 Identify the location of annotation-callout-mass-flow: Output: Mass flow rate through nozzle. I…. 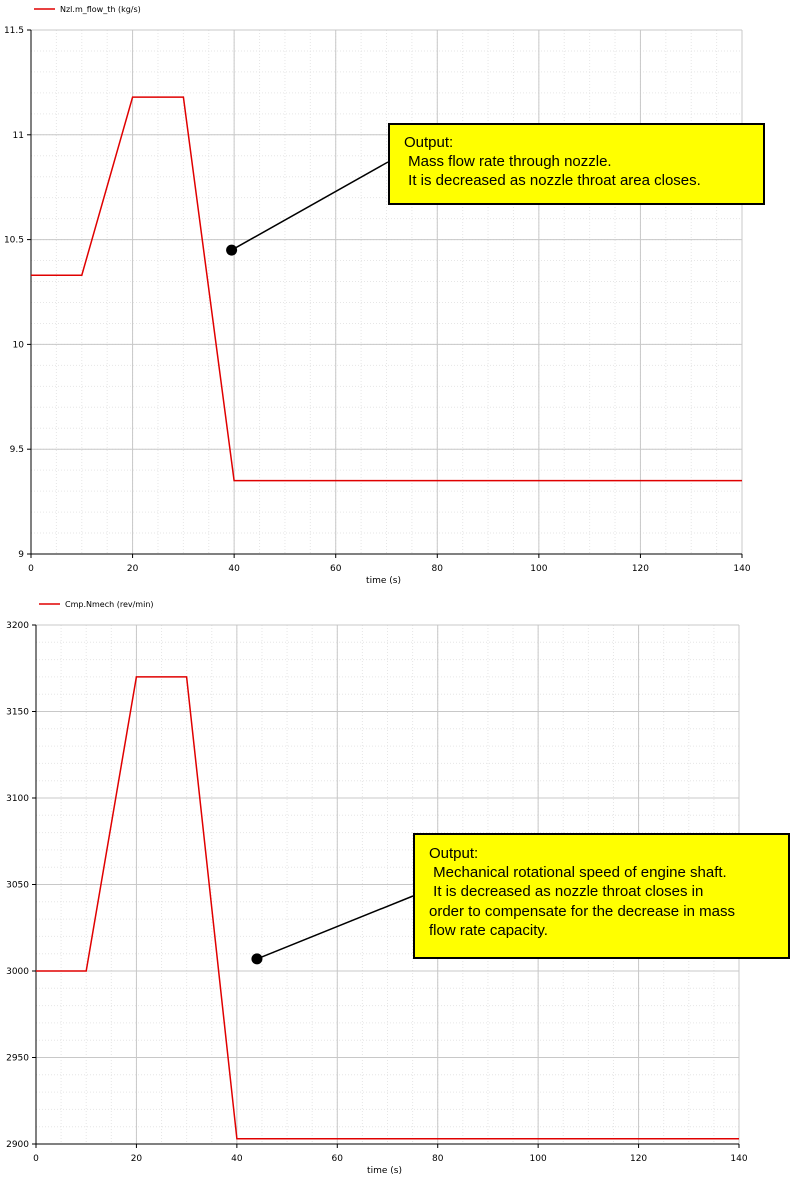
(576, 164).